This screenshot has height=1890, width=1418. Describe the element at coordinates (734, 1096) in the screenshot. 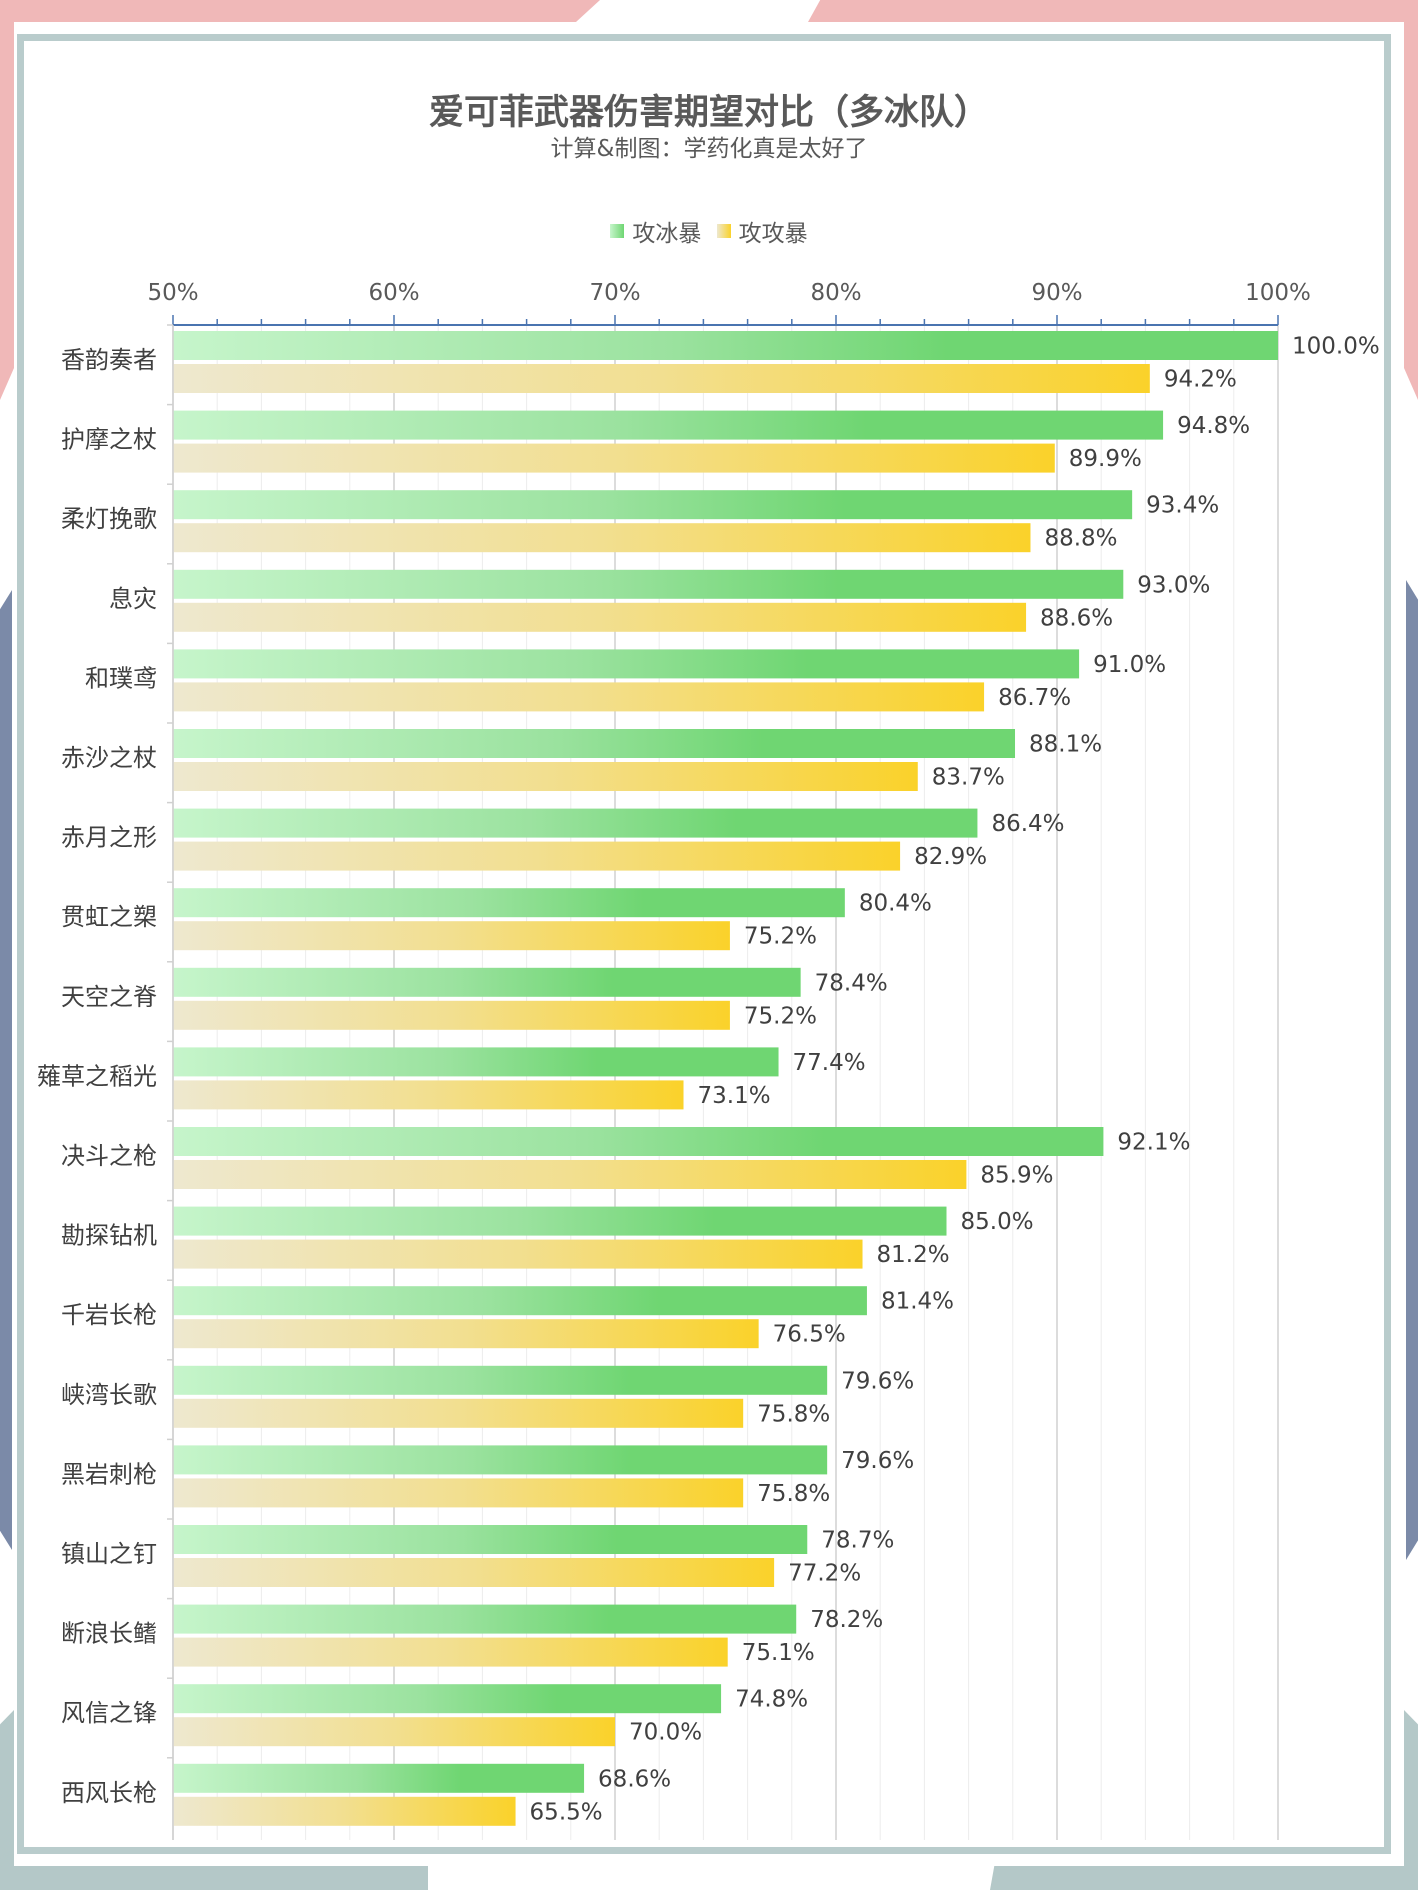

I see `data-label: 73.1%` at that location.